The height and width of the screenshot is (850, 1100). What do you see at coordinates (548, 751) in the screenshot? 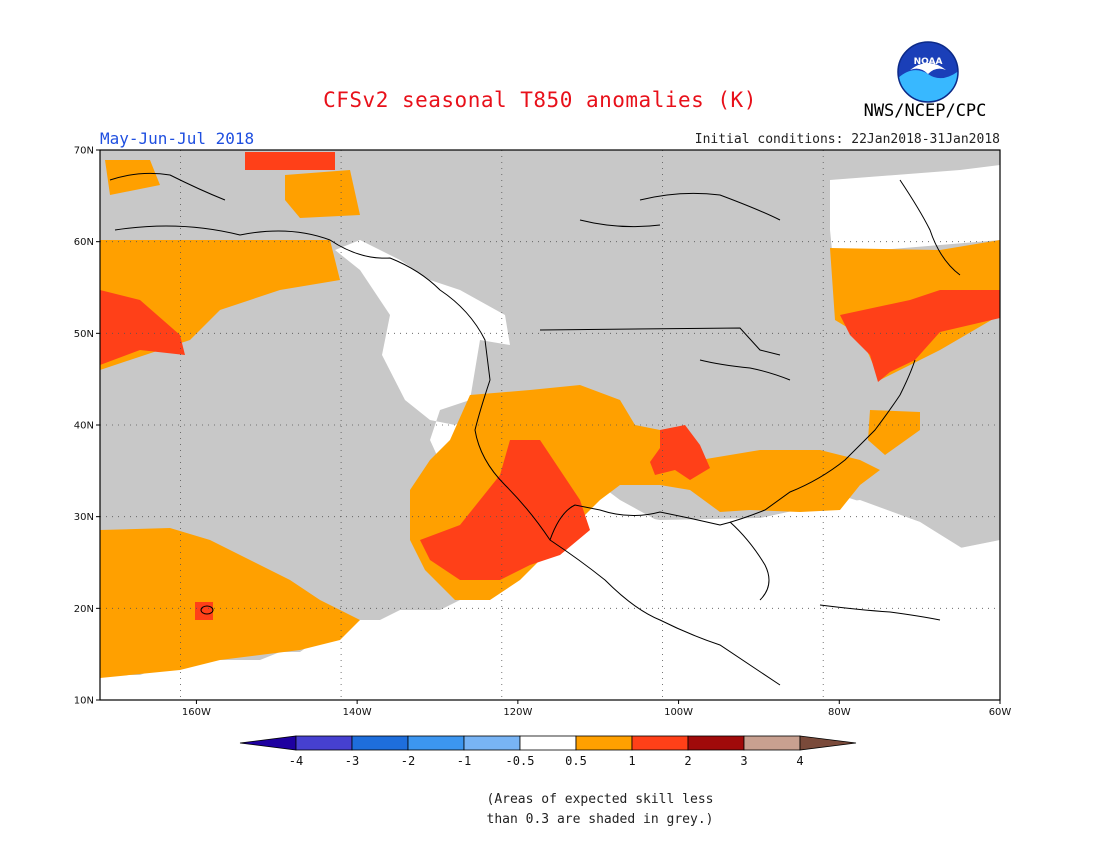
I see `colorbar: -4 -3 -2 -1 -0.5 0.5 1 2 3 4` at bounding box center [548, 751].